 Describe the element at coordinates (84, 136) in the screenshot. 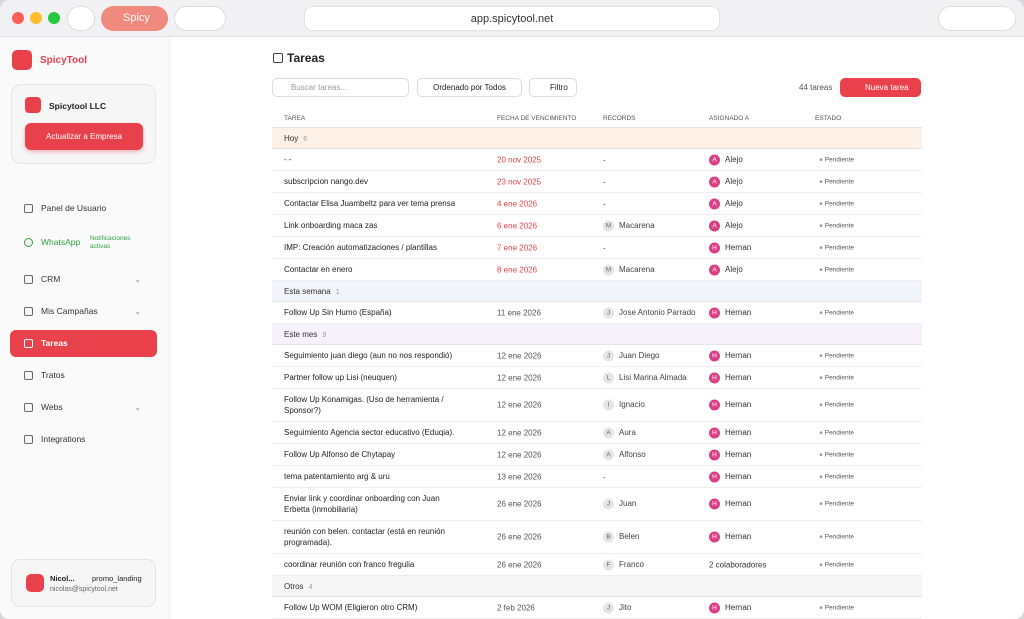

I see `upgrade-button: Actualizar a Empresa` at that location.